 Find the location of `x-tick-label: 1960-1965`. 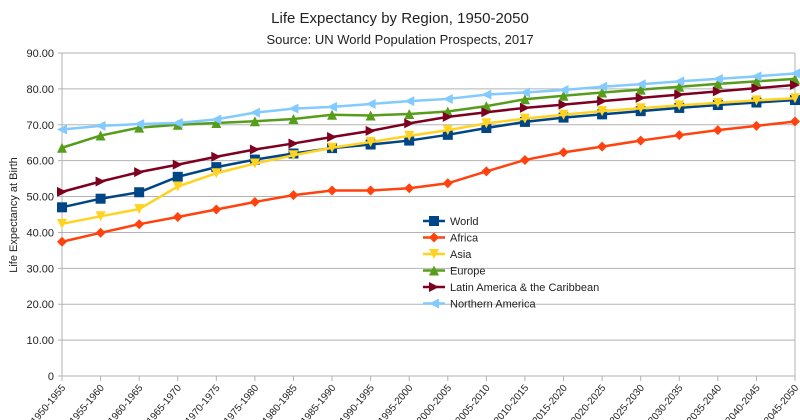

x-tick-label: 1960-1965 is located at coordinates (125, 401).